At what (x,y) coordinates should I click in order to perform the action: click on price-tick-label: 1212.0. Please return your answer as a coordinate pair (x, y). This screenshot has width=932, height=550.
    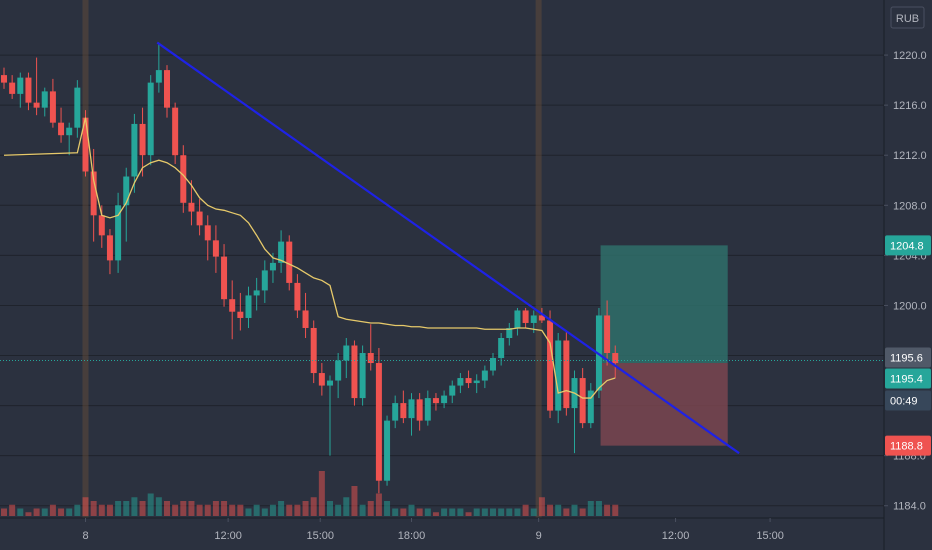
    Looking at the image, I should click on (910, 156).